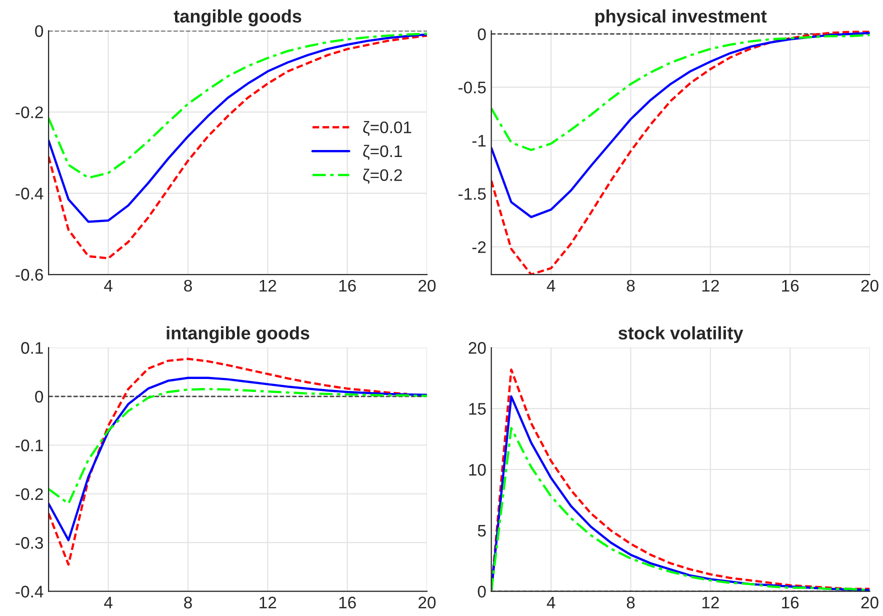  I want to click on y-tick-label: -2, so click(479, 247).